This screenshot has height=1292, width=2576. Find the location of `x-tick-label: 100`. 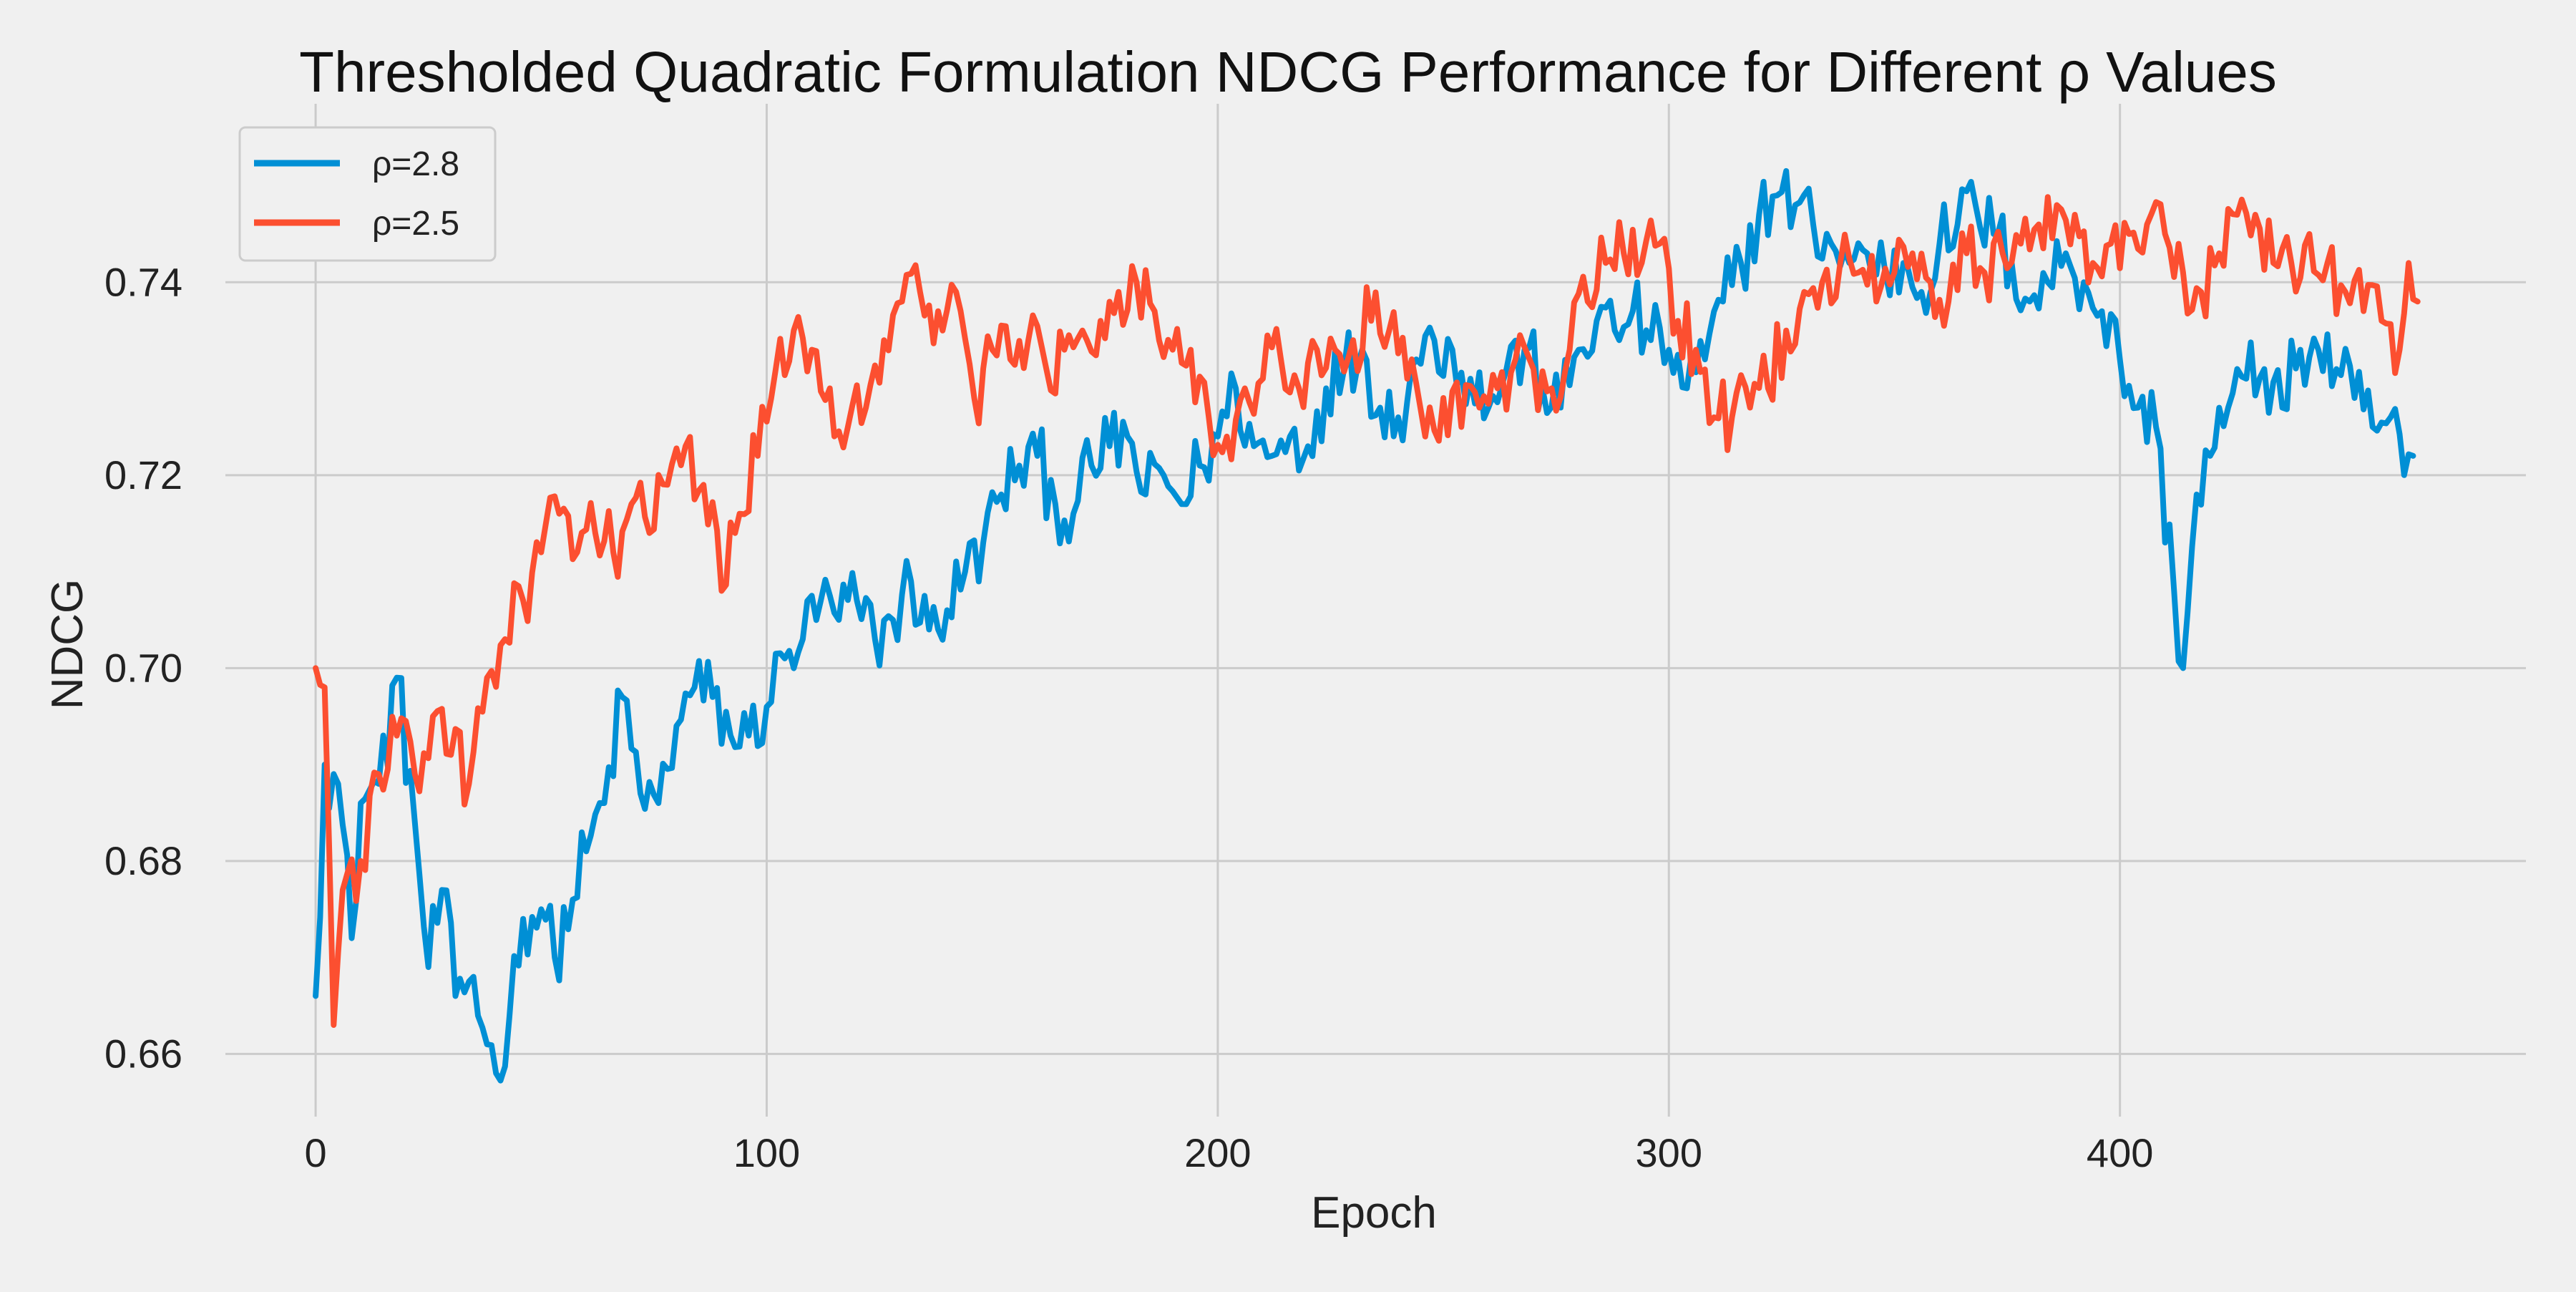

x-tick-label: 100 is located at coordinates (766, 1152).